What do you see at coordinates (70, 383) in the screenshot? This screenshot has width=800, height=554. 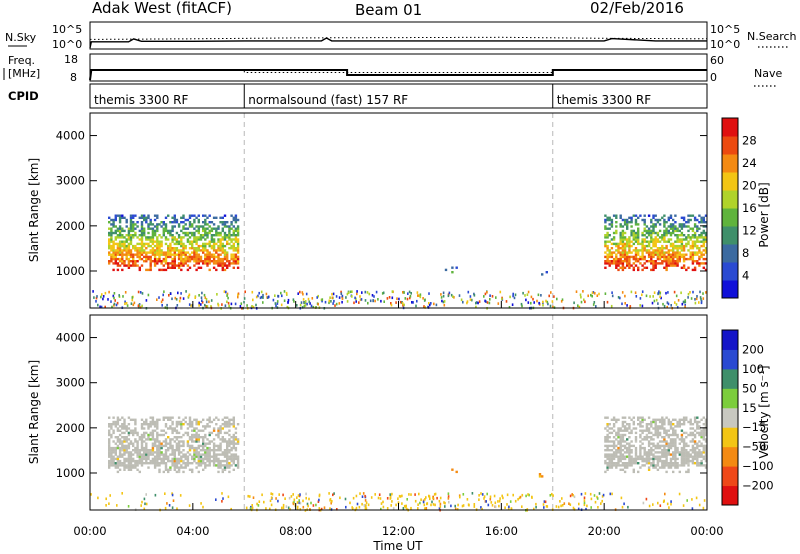 I see `y-tick-label: 3000` at bounding box center [70, 383].